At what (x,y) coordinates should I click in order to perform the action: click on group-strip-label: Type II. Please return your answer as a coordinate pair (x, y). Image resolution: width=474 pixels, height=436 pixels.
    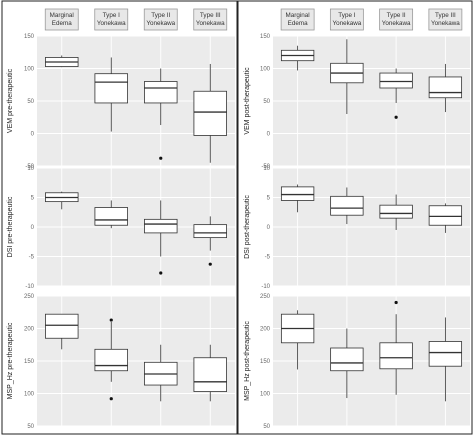
    Looking at the image, I should click on (160, 15).